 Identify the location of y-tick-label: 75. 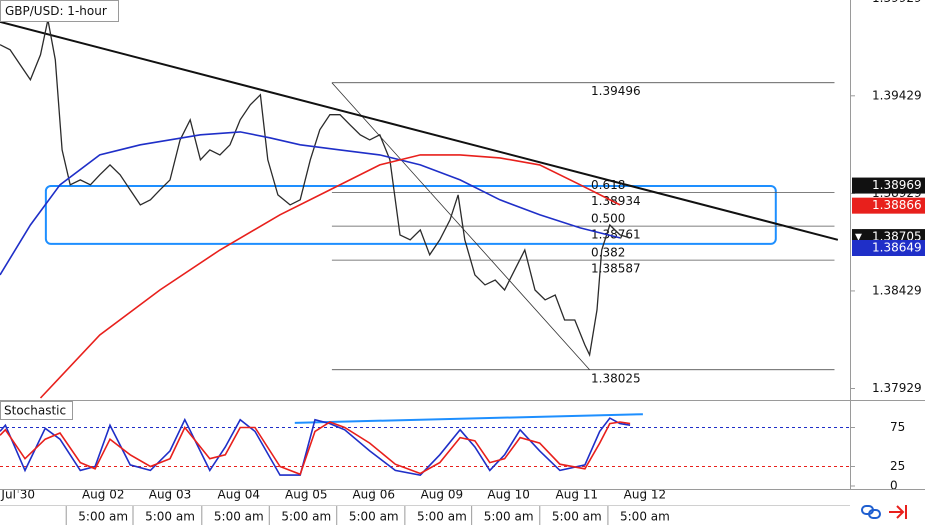
(897, 427).